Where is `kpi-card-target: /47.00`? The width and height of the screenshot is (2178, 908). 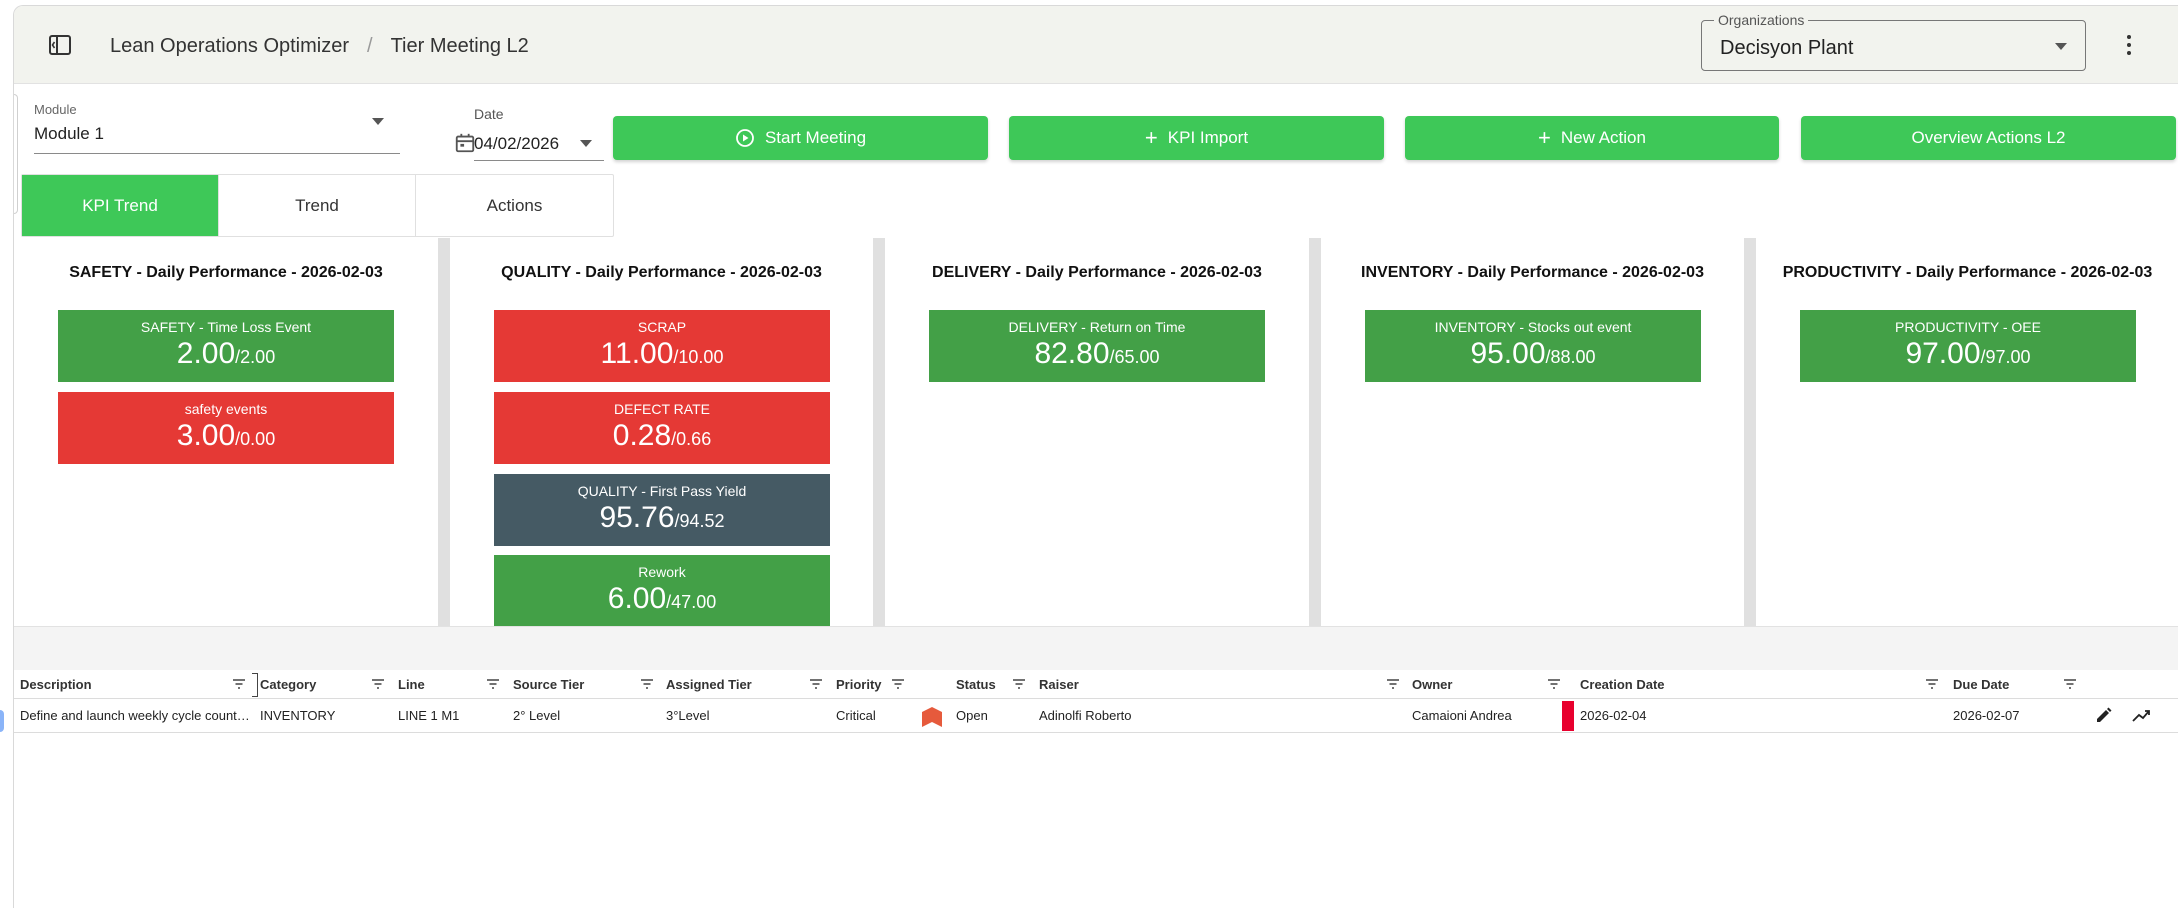
kpi-card-target: /47.00 is located at coordinates (691, 602).